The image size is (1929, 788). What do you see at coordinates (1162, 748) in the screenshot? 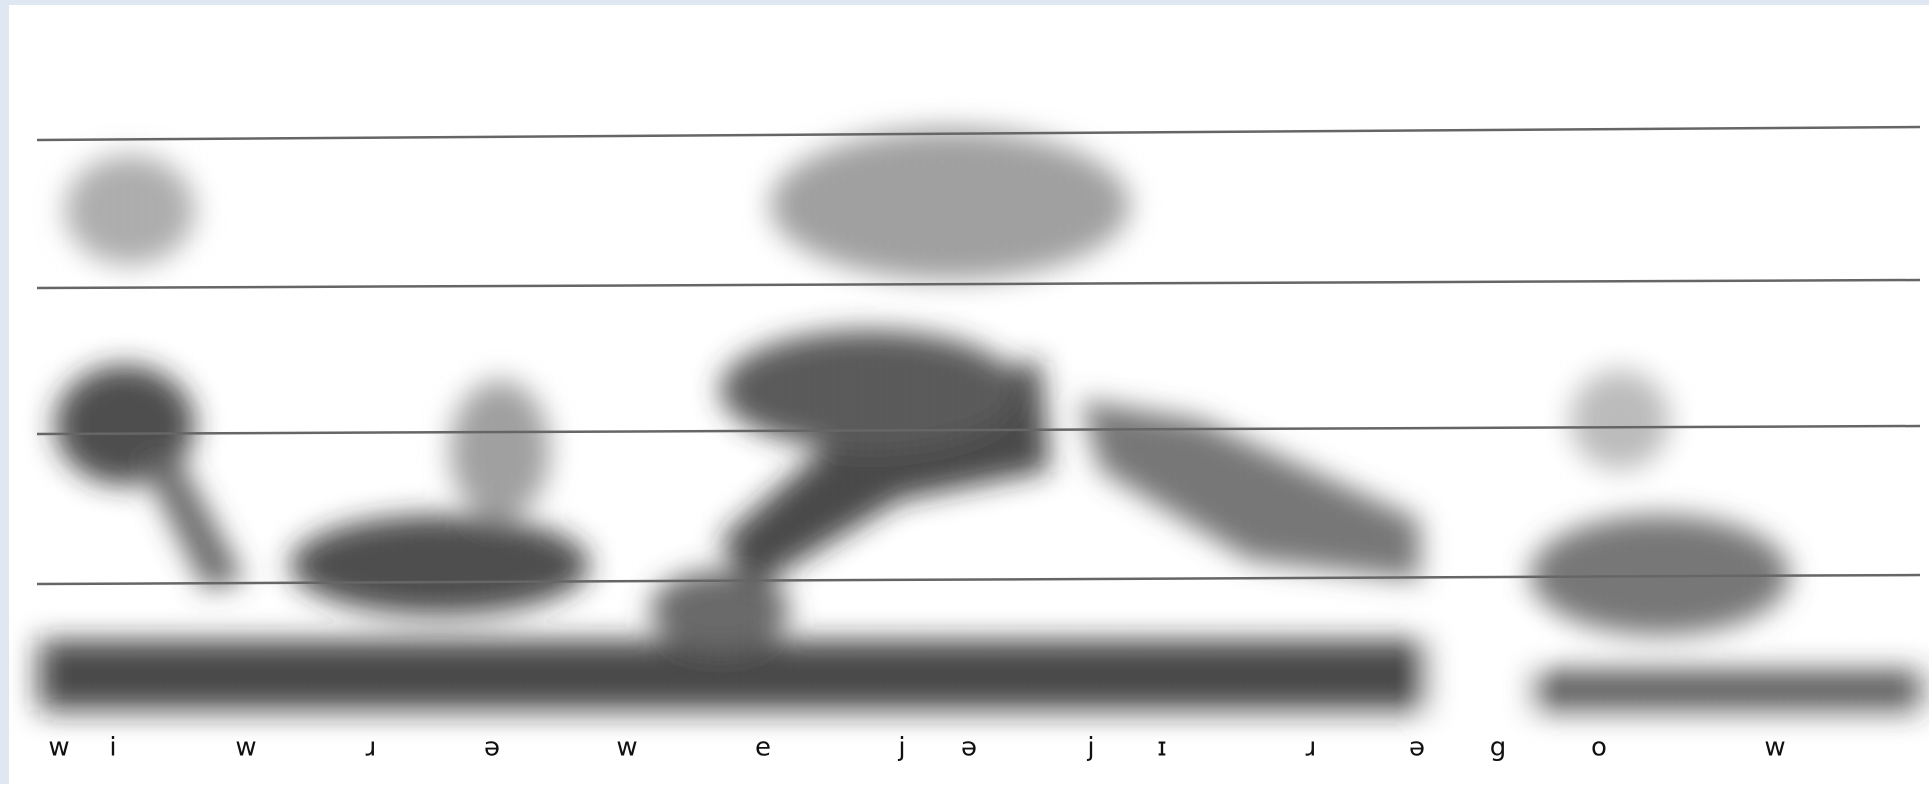
I see `phoneme-label: ɪ` at bounding box center [1162, 748].